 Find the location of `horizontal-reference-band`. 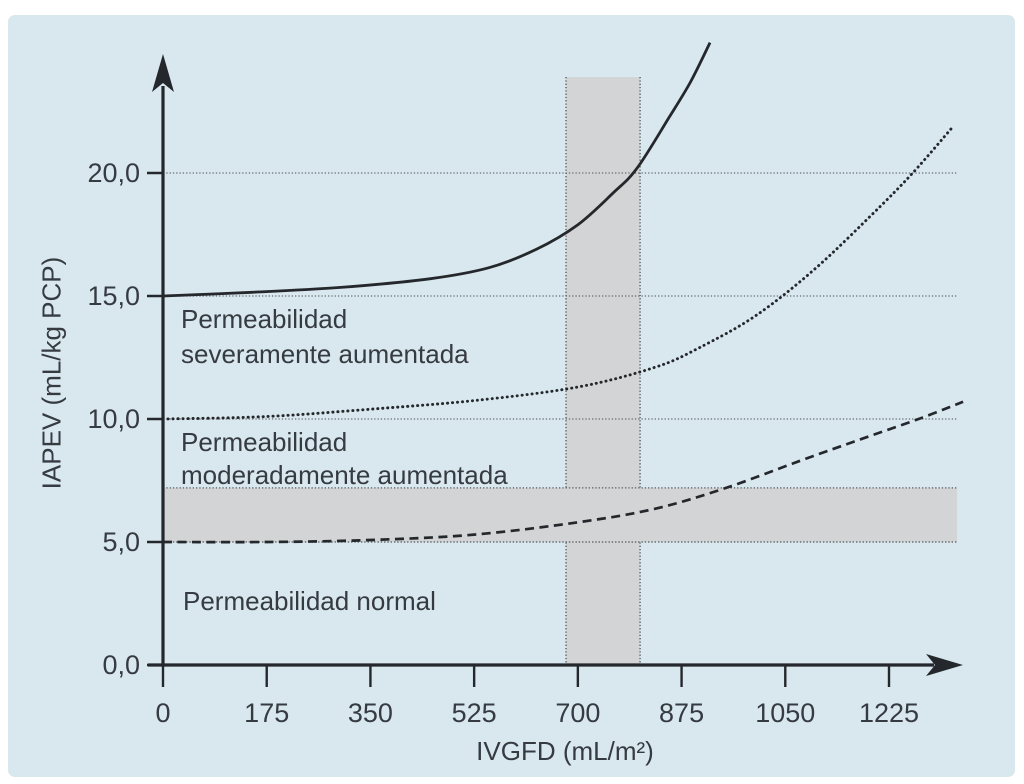

horizontal-reference-band is located at coordinates (560, 514).